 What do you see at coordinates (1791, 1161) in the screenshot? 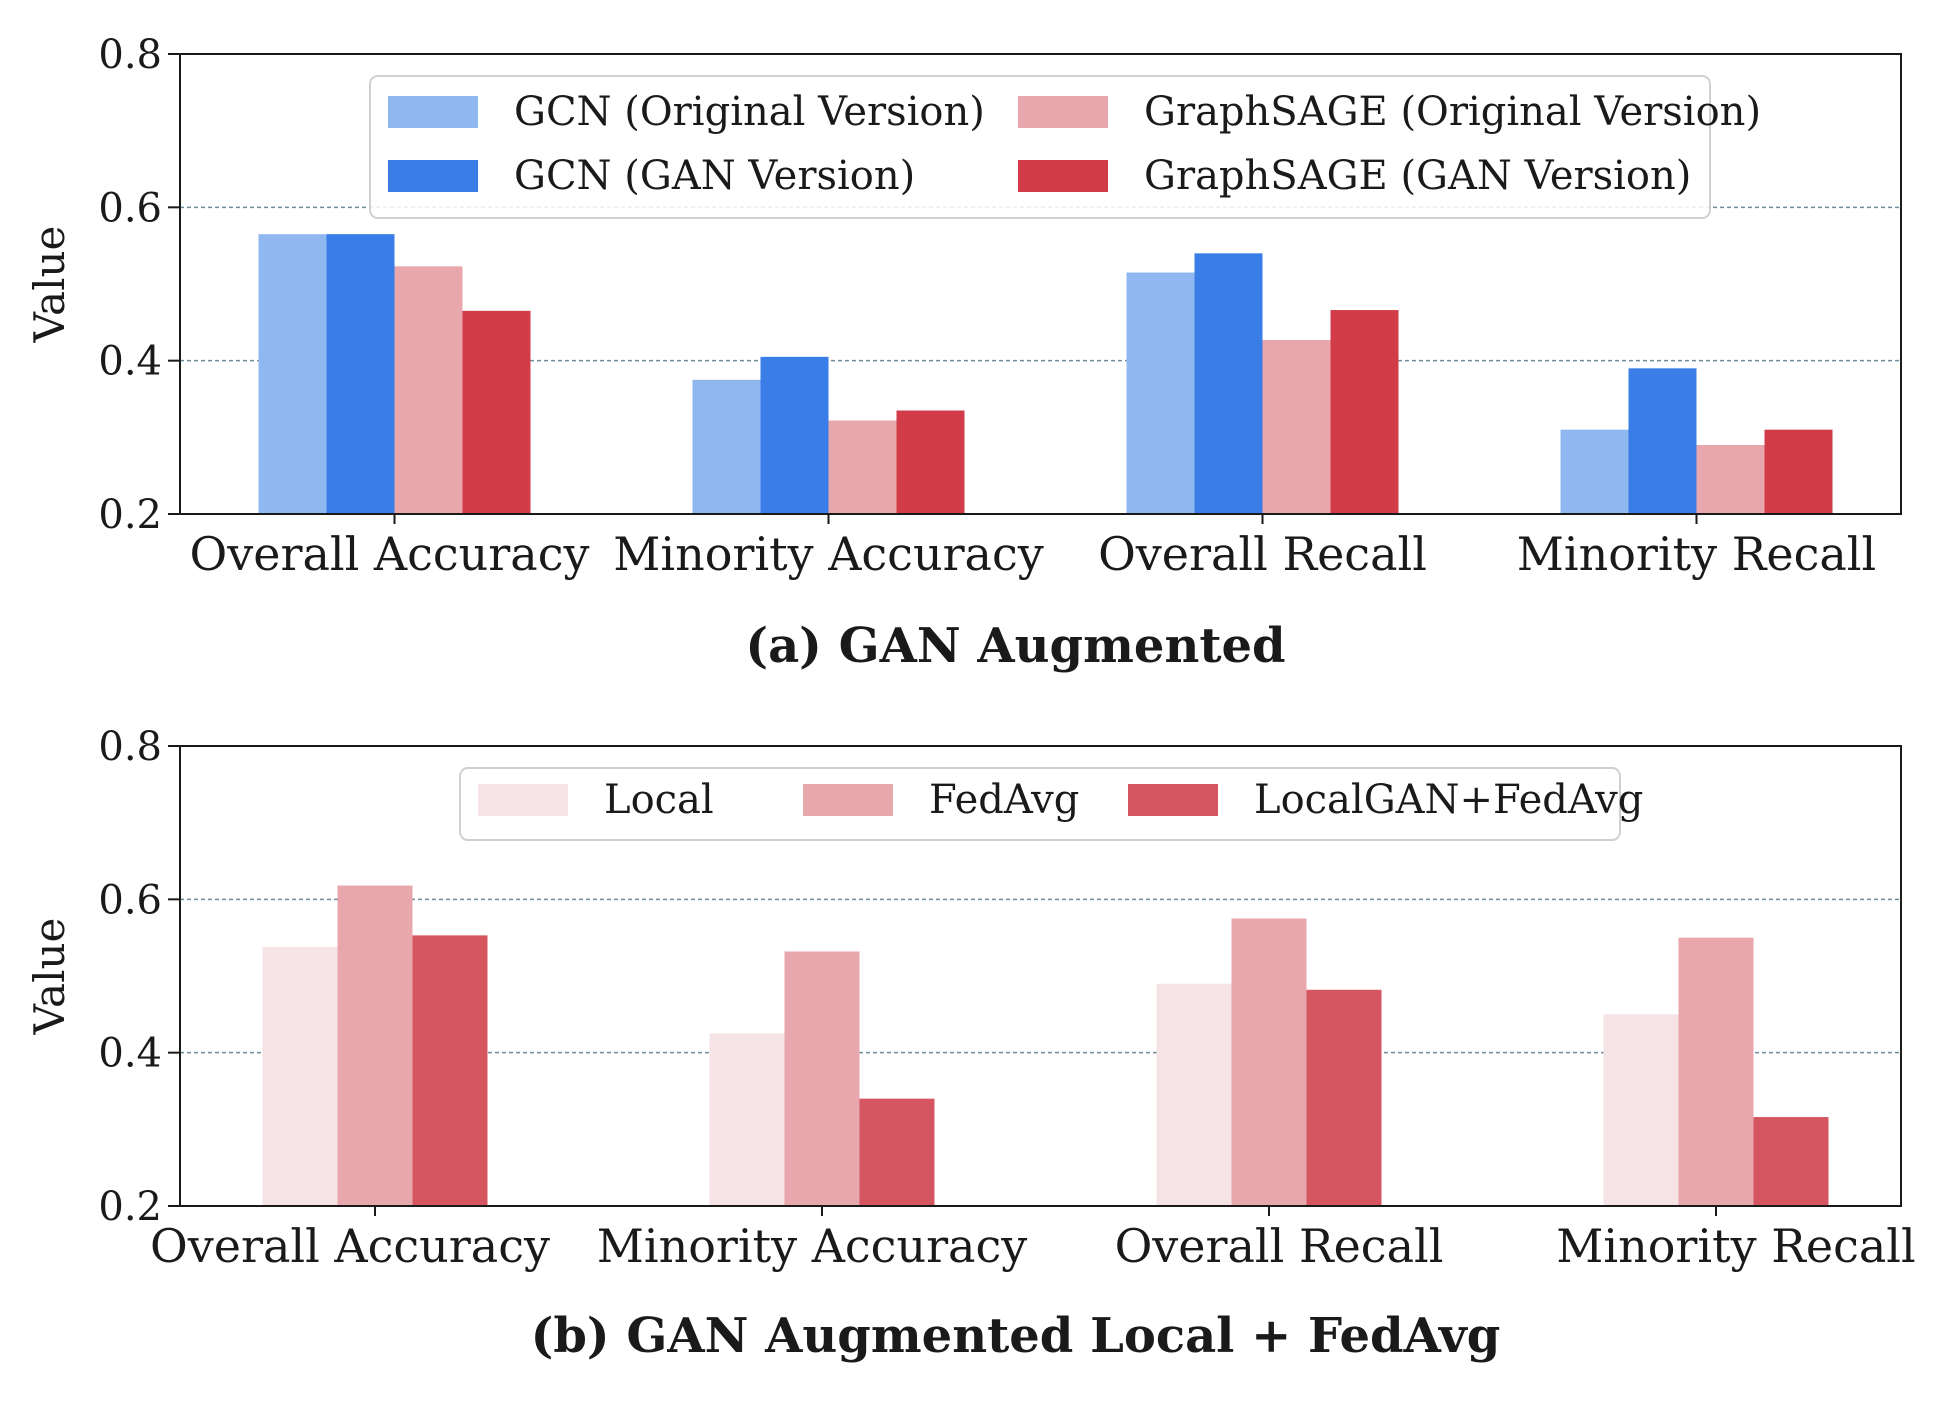
I see `bar-localgan-fedavg-minority-recall` at bounding box center [1791, 1161].